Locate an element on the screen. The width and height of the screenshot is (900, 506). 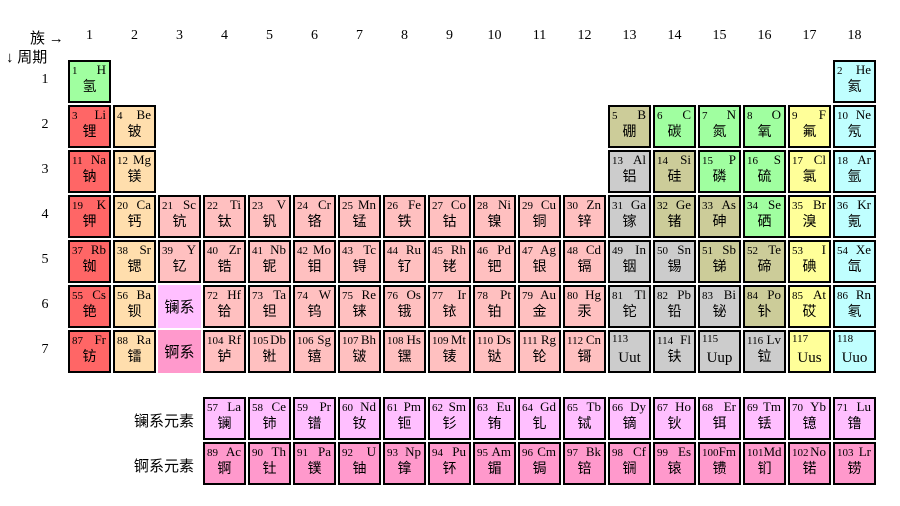
element-cell: 69 Tm 铥 is located at coordinates (764, 418).